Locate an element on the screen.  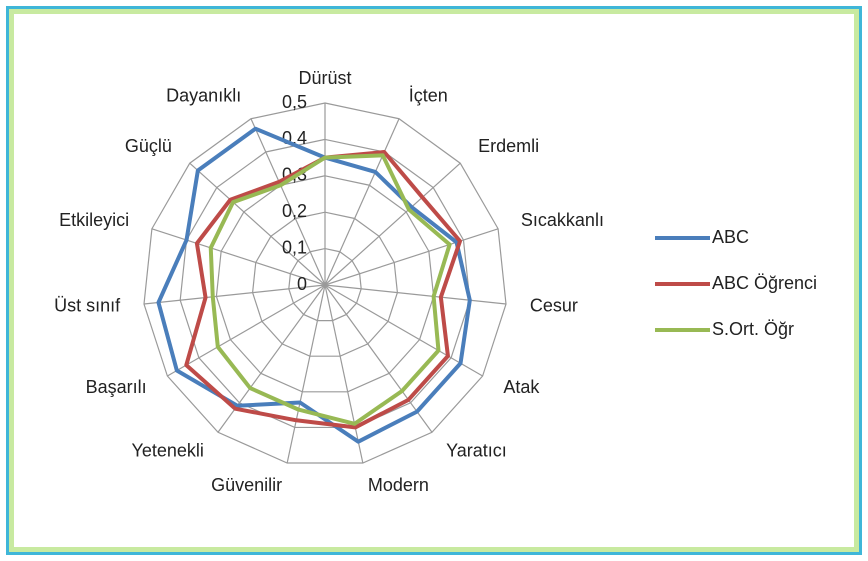
legend-label: ABC is located at coordinates (730, 237).